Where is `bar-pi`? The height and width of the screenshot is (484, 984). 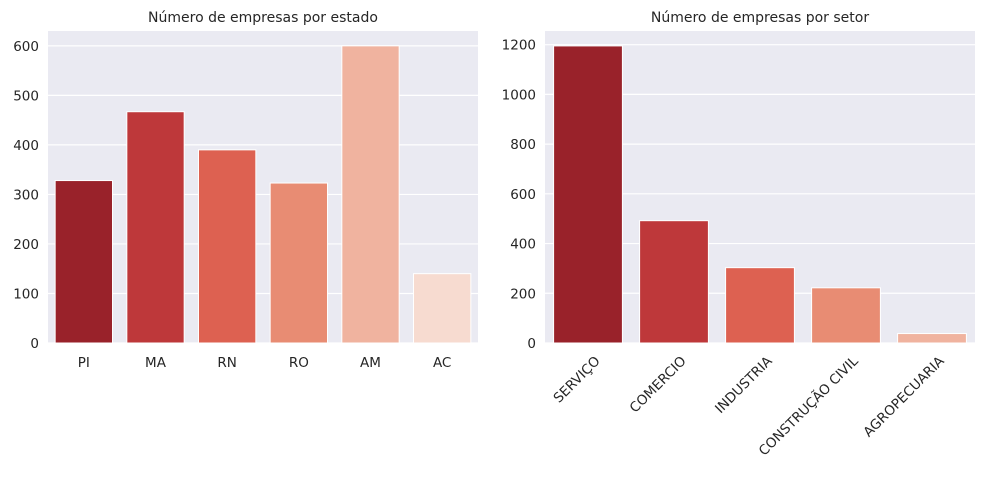
bar-pi is located at coordinates (83, 262).